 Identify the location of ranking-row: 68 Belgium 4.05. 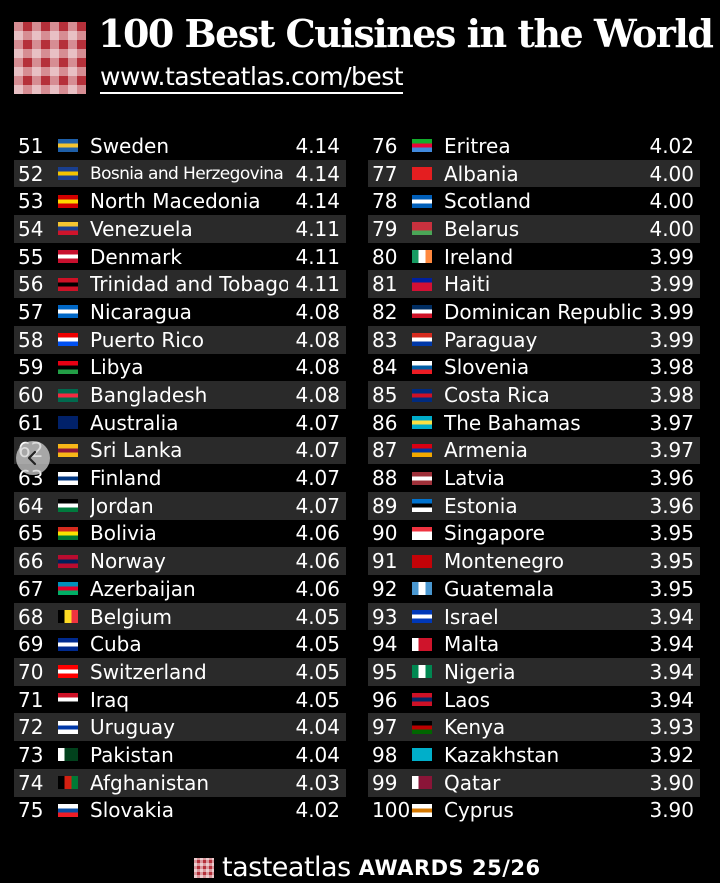
(180, 616).